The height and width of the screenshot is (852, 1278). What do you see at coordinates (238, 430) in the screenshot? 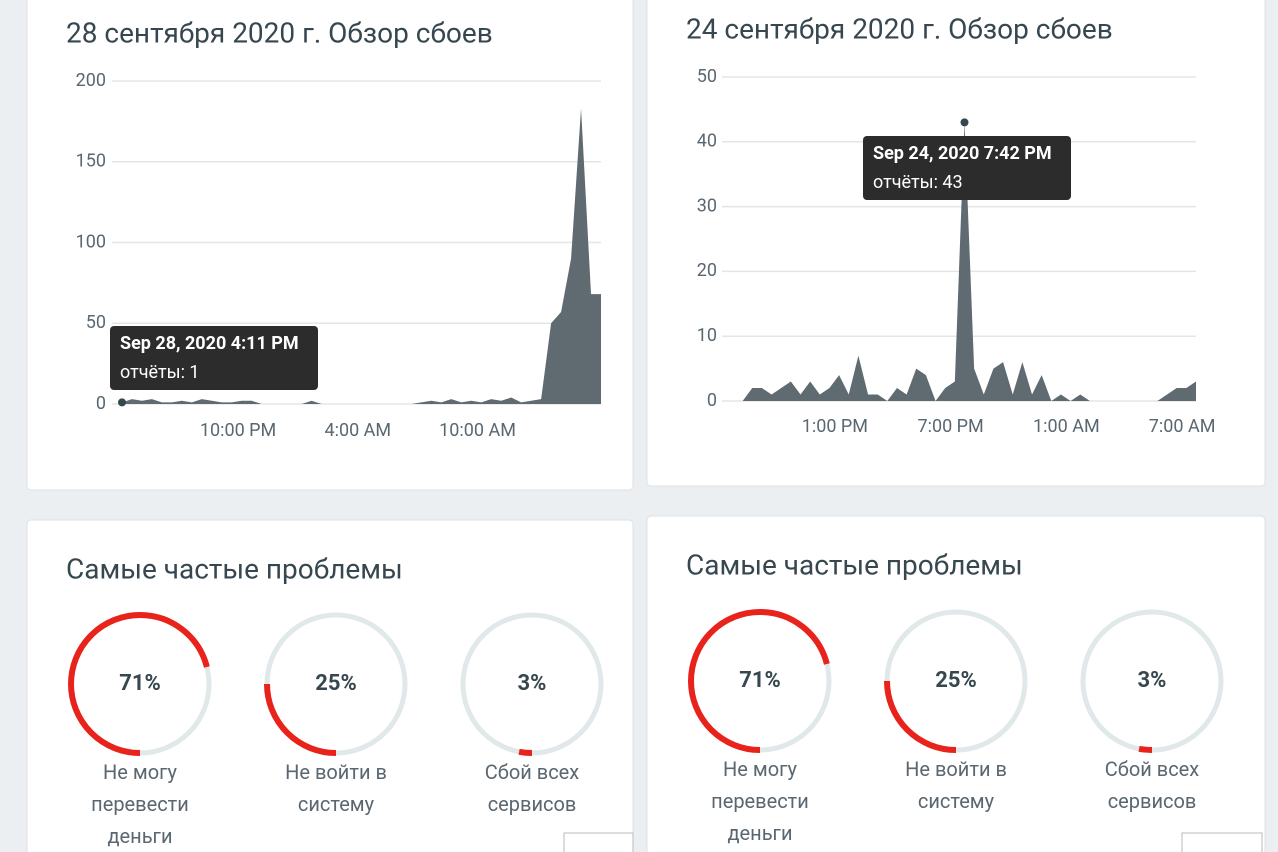
I see `x-tick-label: 10:00 PM` at bounding box center [238, 430].